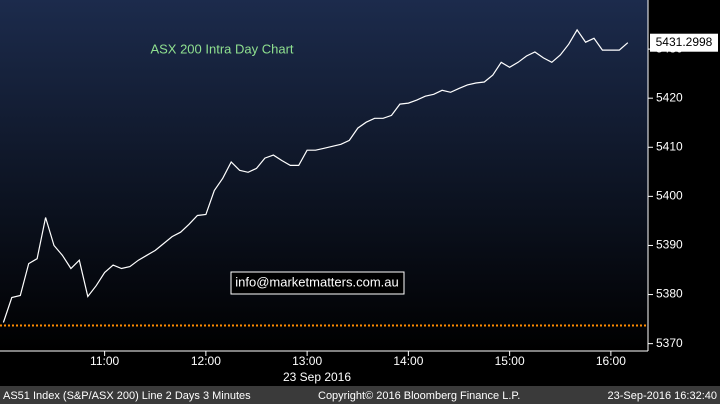 The image size is (720, 404). I want to click on y-tick-label: 5420, so click(669, 97).